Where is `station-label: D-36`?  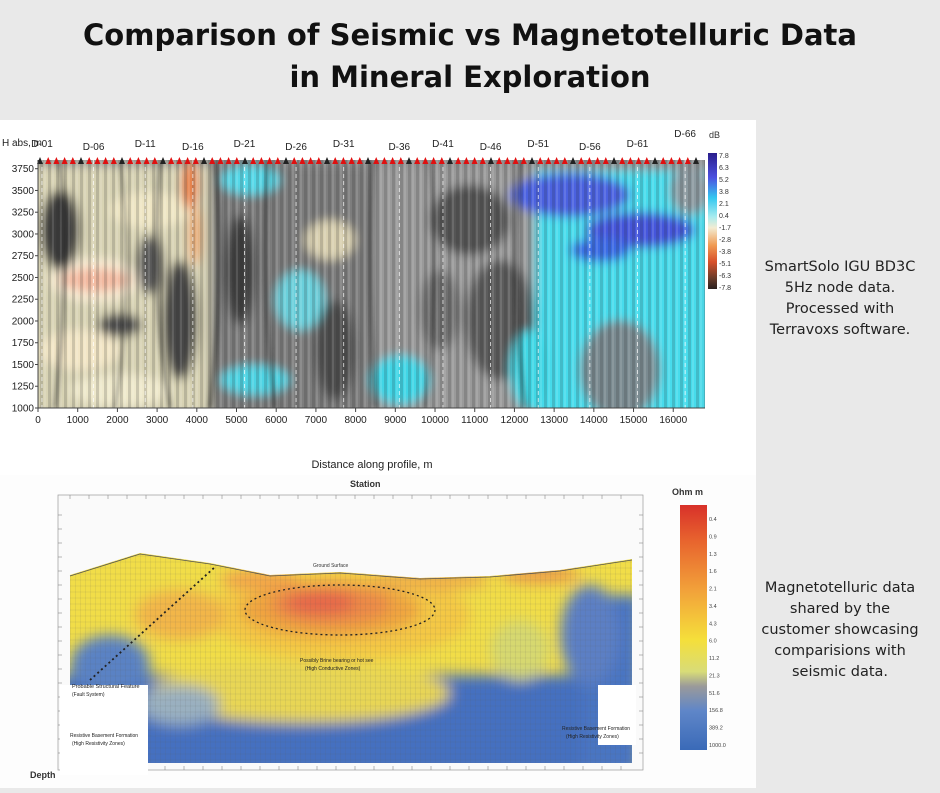
station-label: D-36 is located at coordinates (399, 147).